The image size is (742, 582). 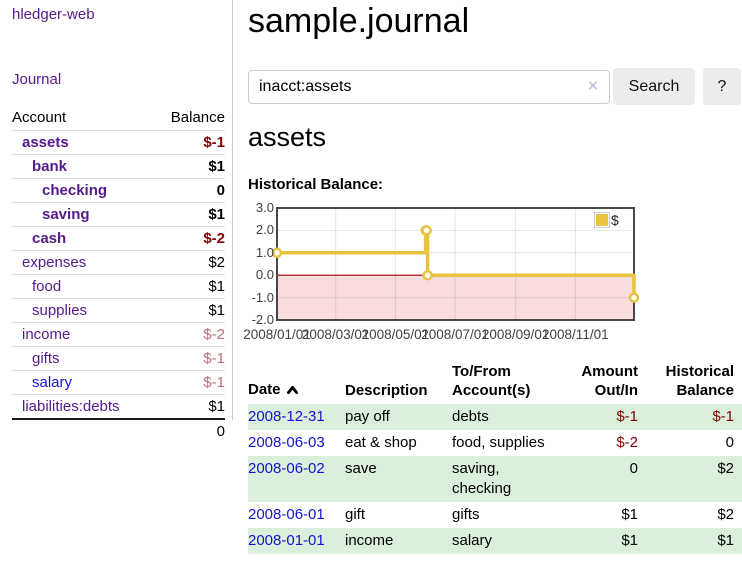 I want to click on search-input, so click(x=429, y=87).